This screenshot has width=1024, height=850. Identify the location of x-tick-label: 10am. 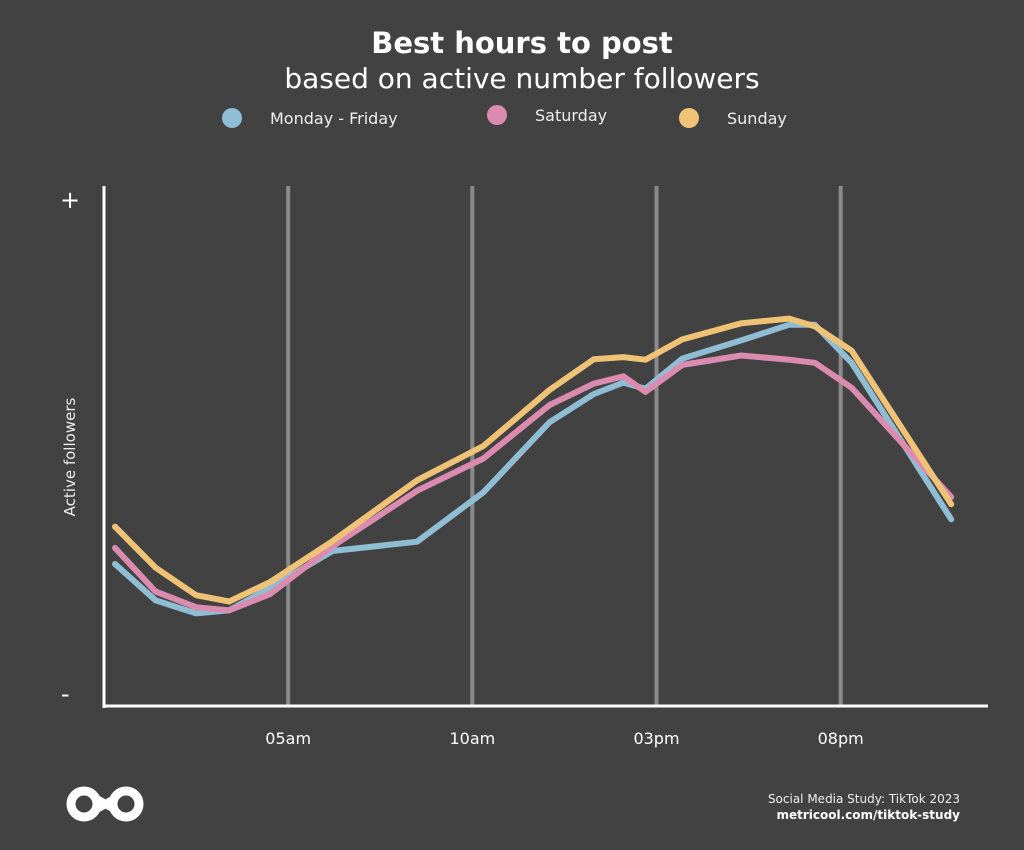
(472, 738).